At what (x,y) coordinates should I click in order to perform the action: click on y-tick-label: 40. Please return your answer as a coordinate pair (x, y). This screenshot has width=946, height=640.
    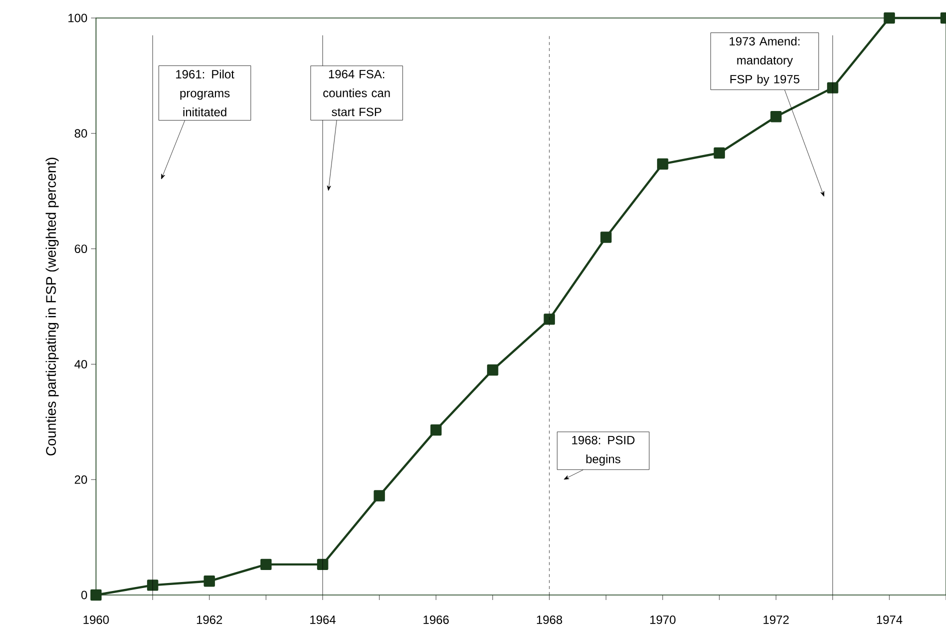
    Looking at the image, I should click on (81, 364).